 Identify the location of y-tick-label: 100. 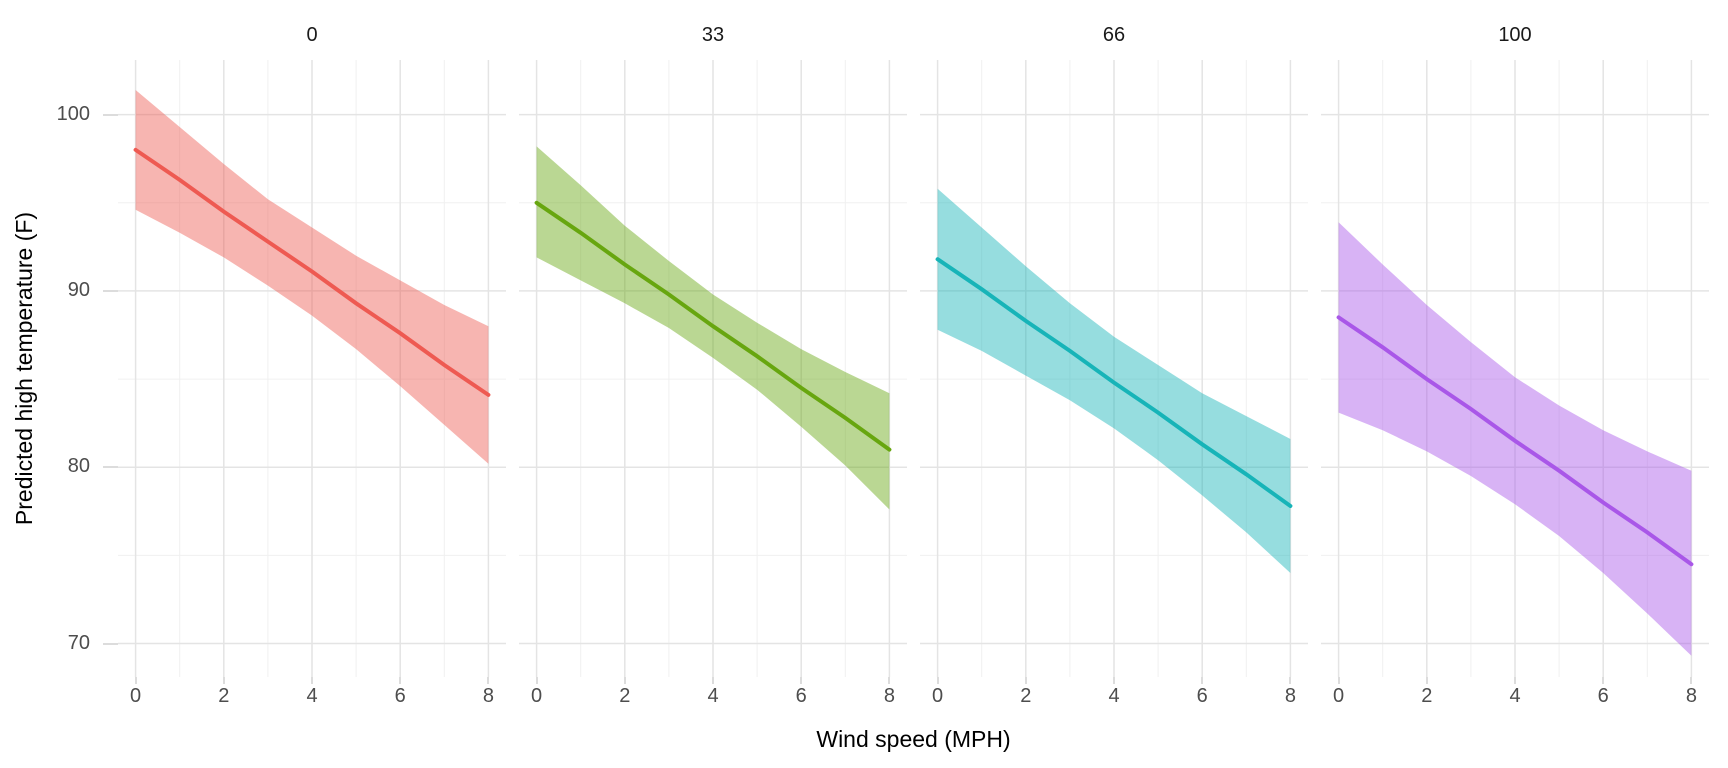
(73, 113).